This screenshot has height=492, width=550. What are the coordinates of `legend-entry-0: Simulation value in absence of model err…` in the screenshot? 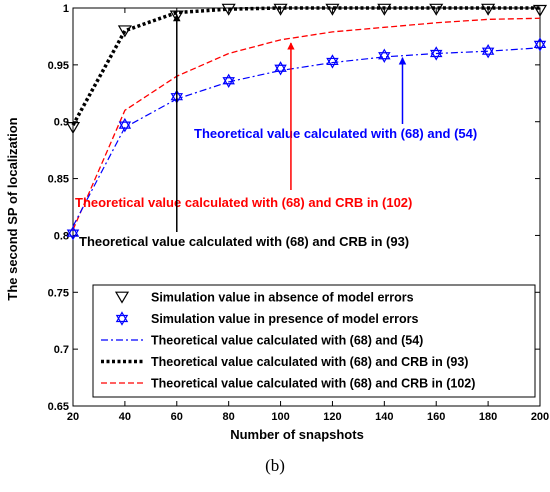 It's located at (264, 298).